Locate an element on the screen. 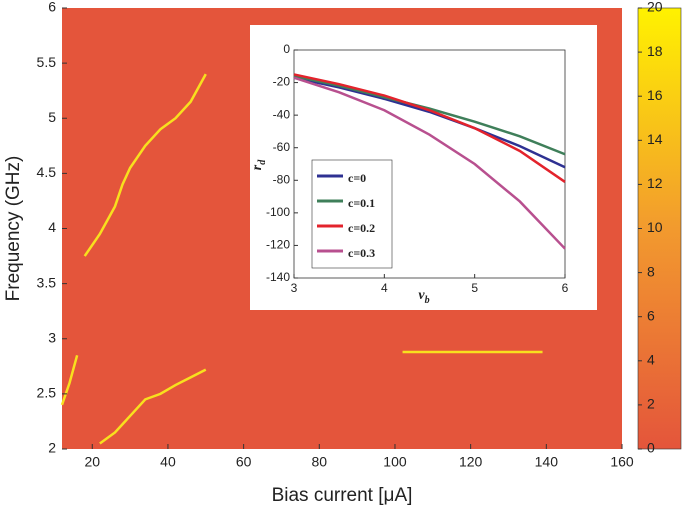 The height and width of the screenshot is (511, 685). y-tick-label: 0 is located at coordinates (286, 49).